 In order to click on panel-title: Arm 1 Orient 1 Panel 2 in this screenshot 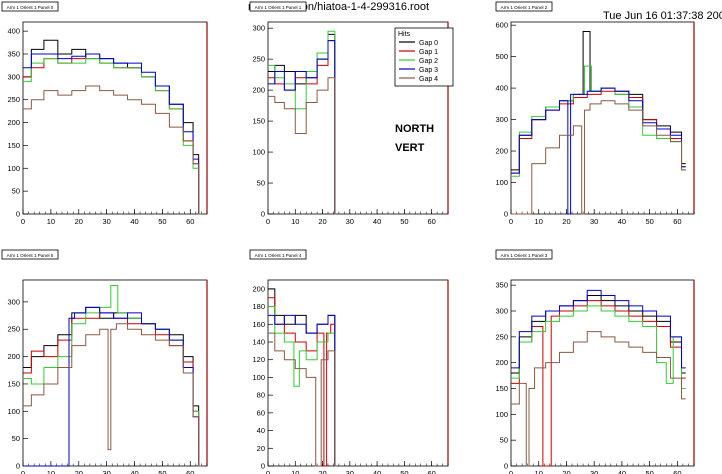, I will do `click(524, 7)`.